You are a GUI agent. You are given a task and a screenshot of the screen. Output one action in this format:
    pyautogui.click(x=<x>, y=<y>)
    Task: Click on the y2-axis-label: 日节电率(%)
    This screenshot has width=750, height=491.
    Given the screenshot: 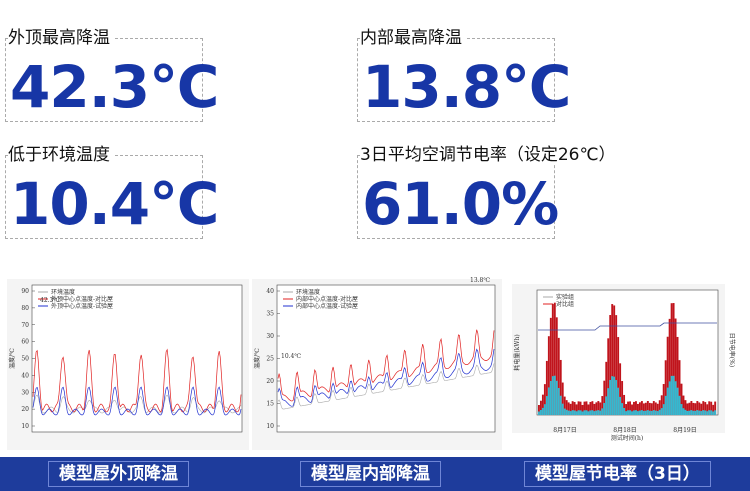 What is the action you would take?
    pyautogui.click(x=732, y=350)
    